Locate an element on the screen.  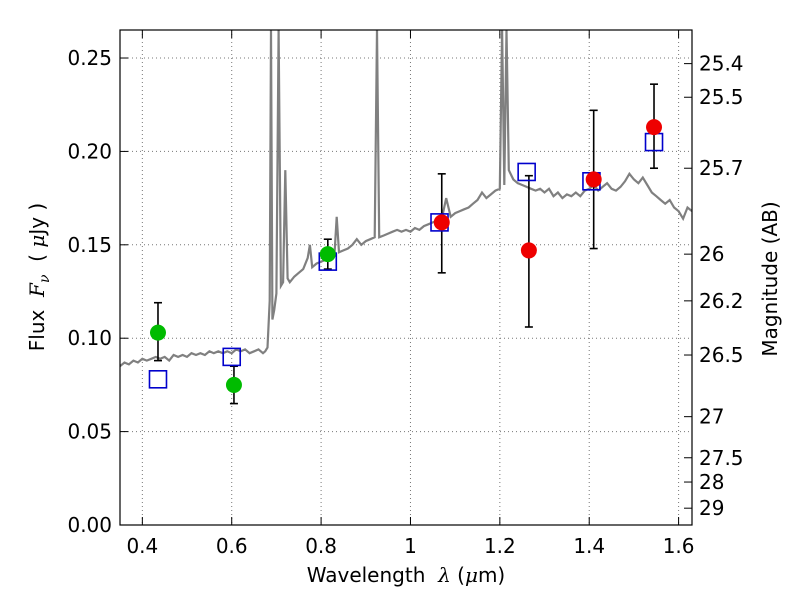
x-tick-label: 0.8 is located at coordinates (321, 546).